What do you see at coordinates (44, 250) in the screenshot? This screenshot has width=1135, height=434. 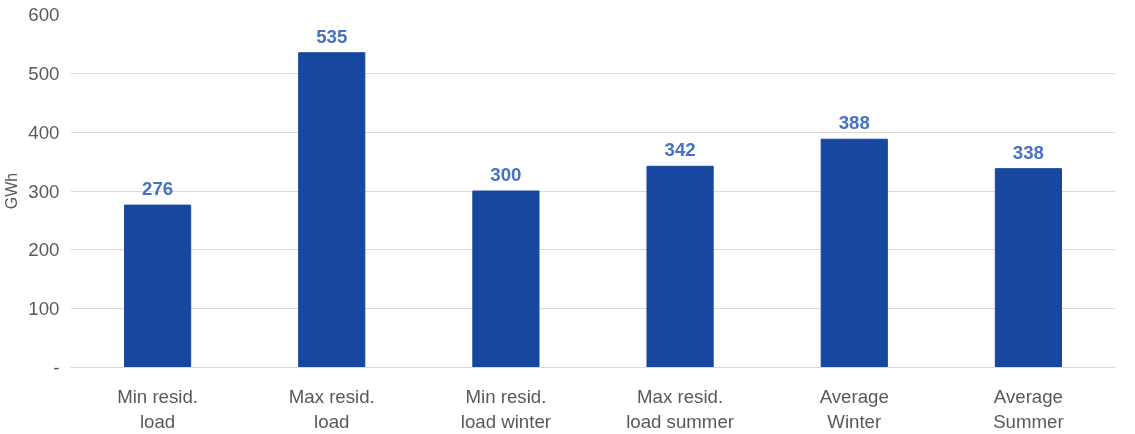 I see `y-tick-label: 200` at bounding box center [44, 250].